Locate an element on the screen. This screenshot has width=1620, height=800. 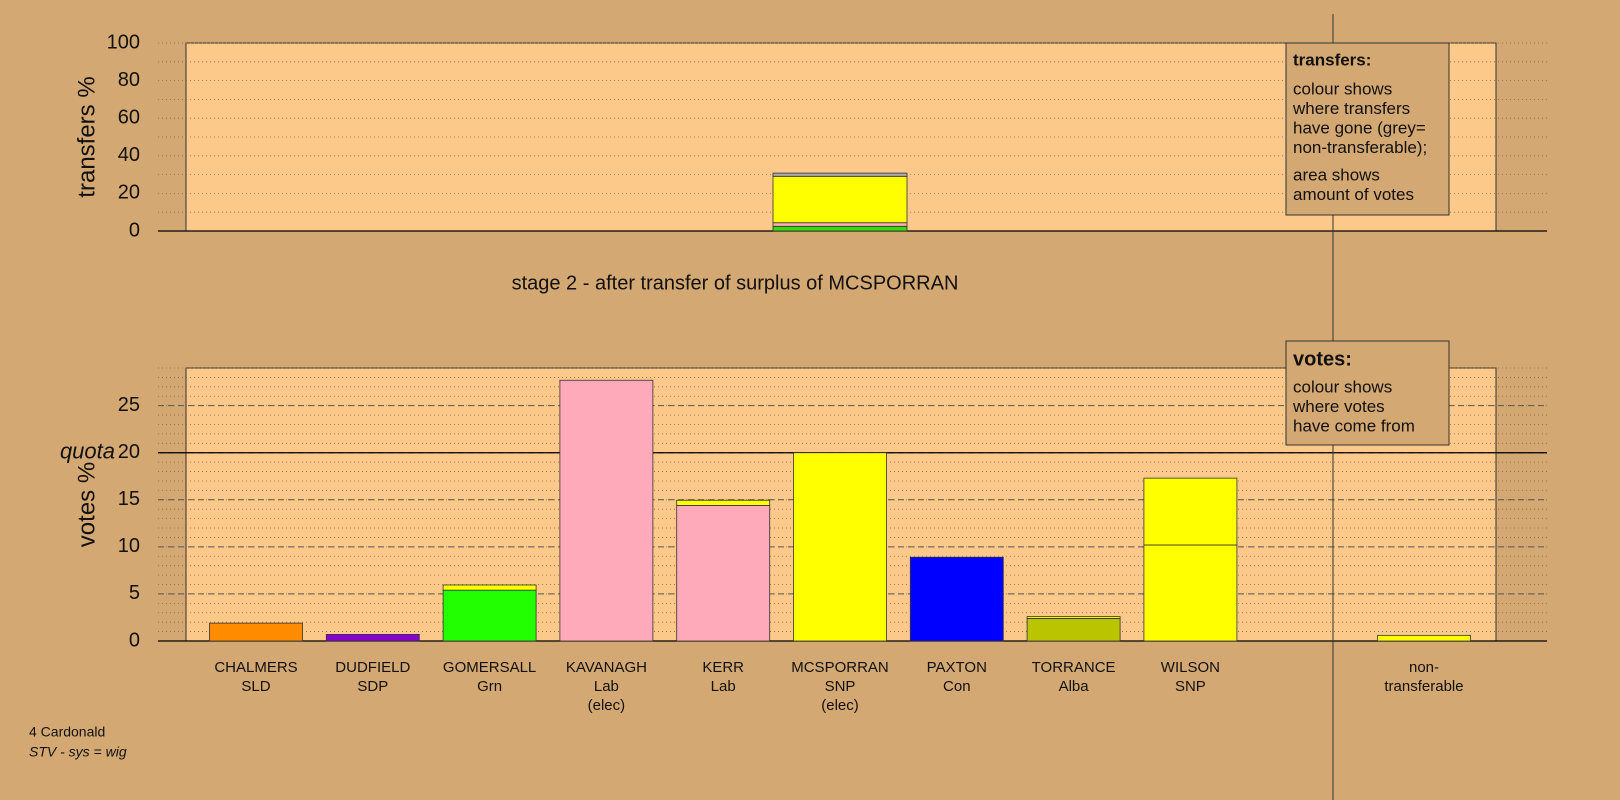
x-tick-label: DUDFIELD is located at coordinates (372, 667).